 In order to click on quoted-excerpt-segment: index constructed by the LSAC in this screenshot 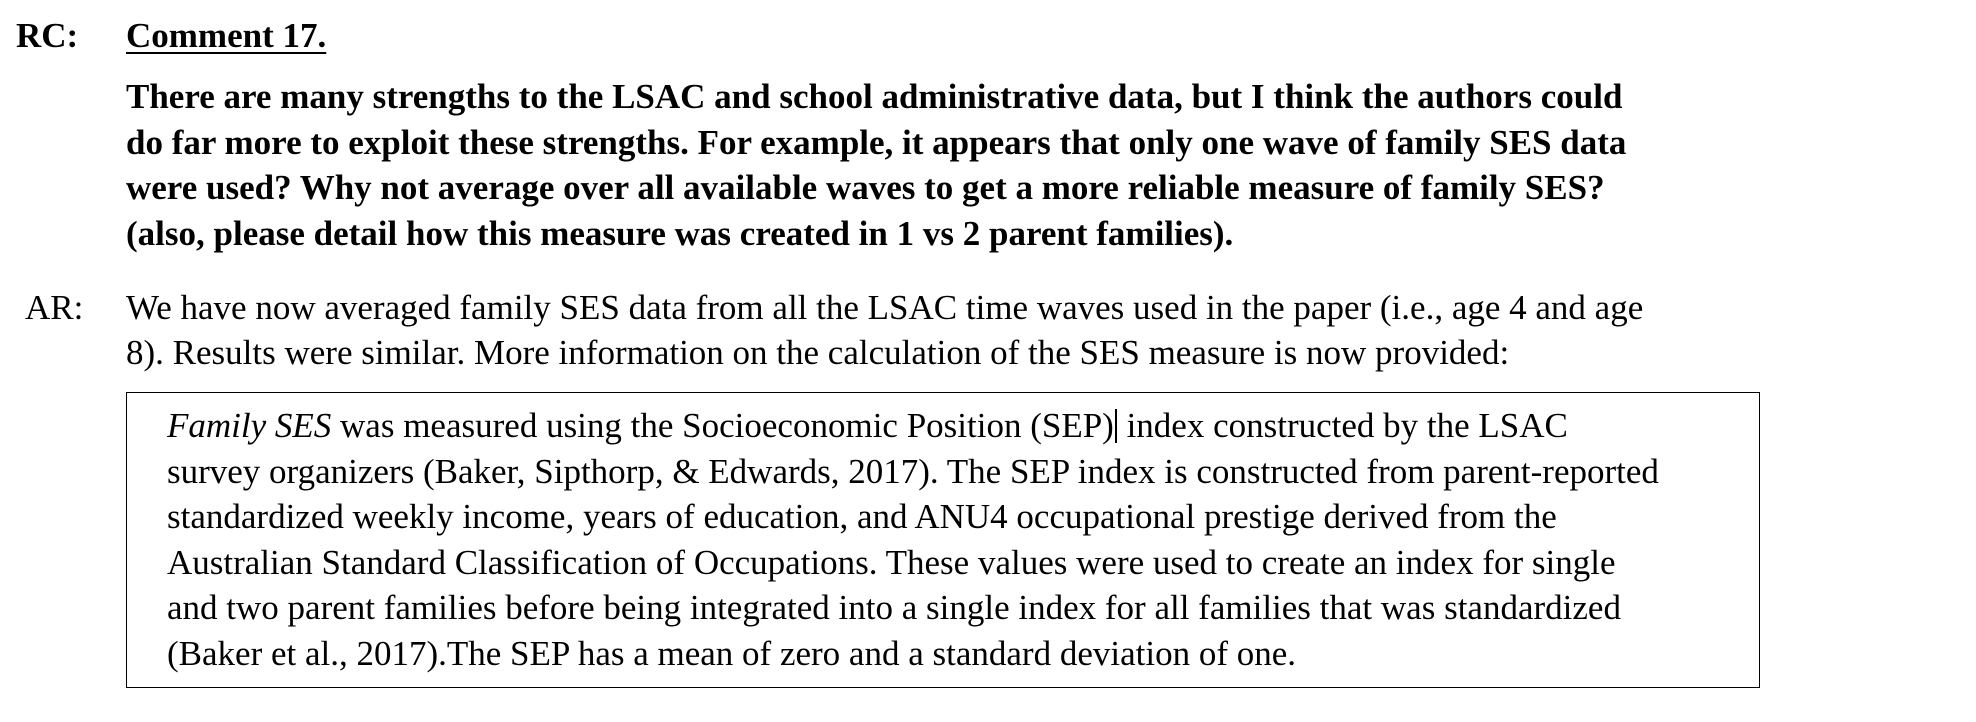, I will do `click(1342, 425)`.